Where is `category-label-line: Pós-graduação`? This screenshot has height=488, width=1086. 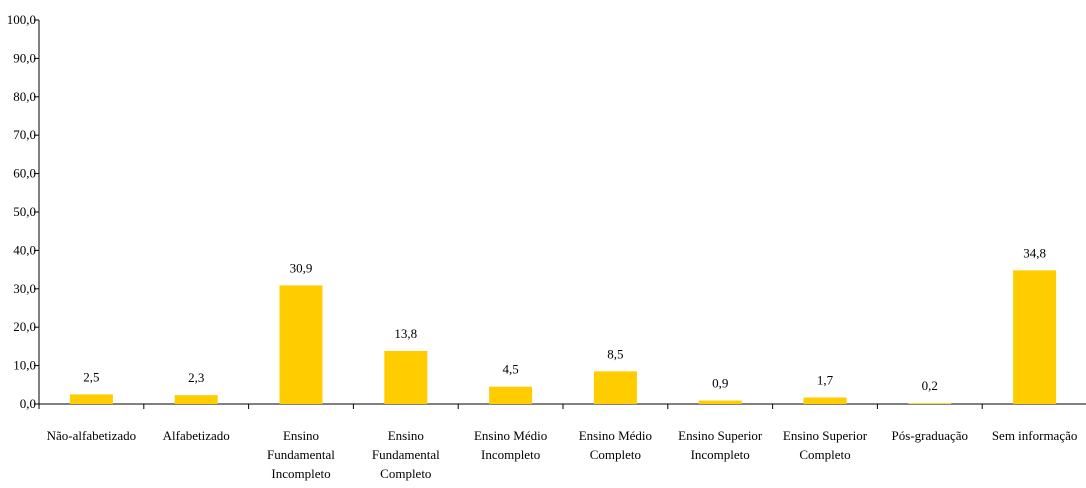
category-label-line: Pós-graduação is located at coordinates (930, 435).